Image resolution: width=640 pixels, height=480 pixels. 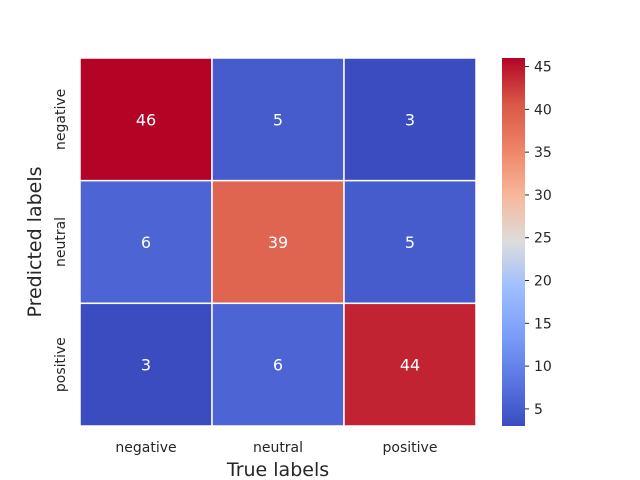 I want to click on colorbar, so click(x=513, y=242).